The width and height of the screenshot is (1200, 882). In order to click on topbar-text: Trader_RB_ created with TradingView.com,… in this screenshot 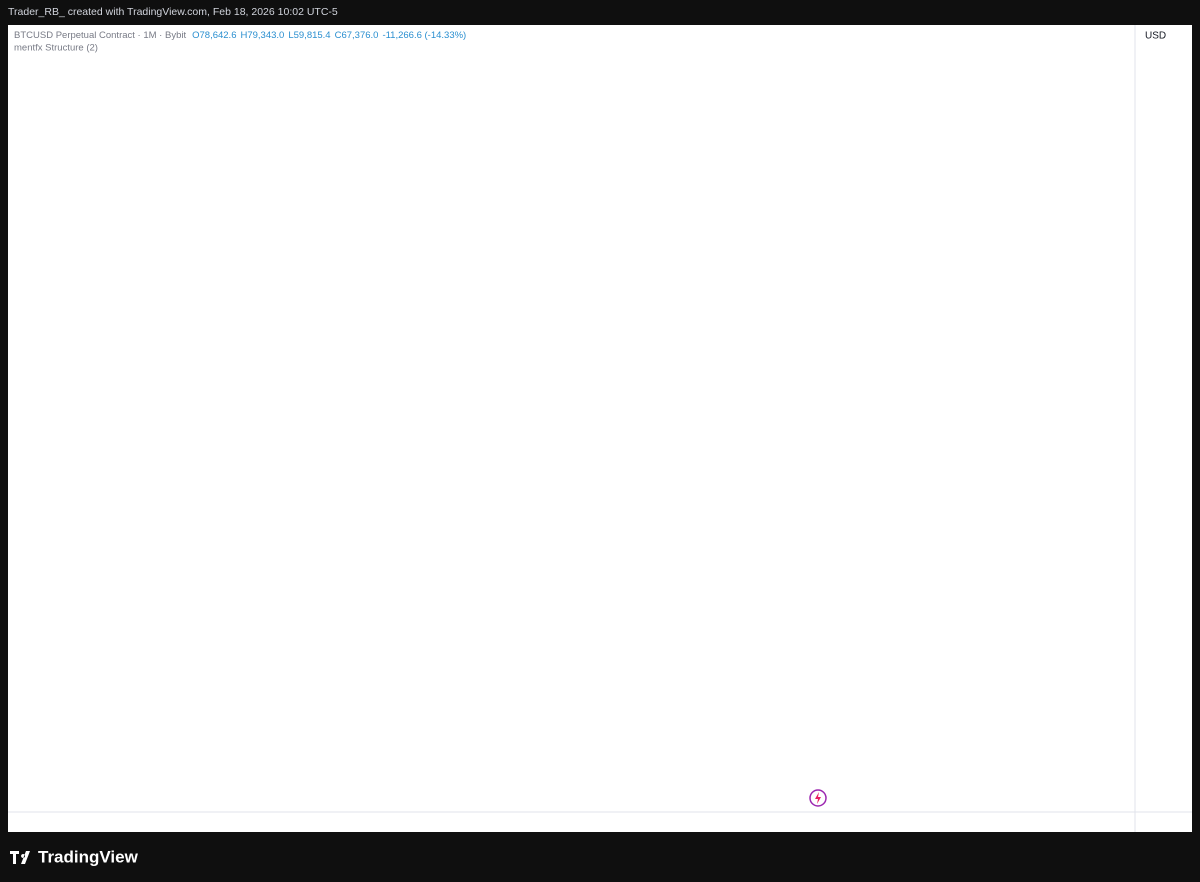, I will do `click(173, 12)`.